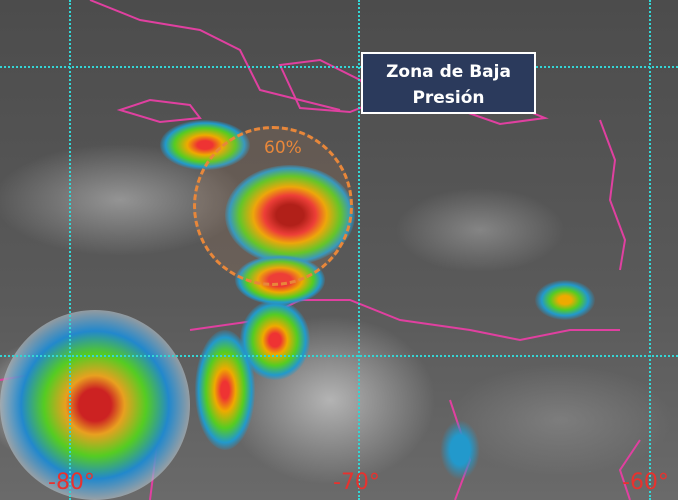 The height and width of the screenshot is (500, 678). Describe the element at coordinates (215, 55) in the screenshot. I see `cuba-hispaniola-coast` at that location.